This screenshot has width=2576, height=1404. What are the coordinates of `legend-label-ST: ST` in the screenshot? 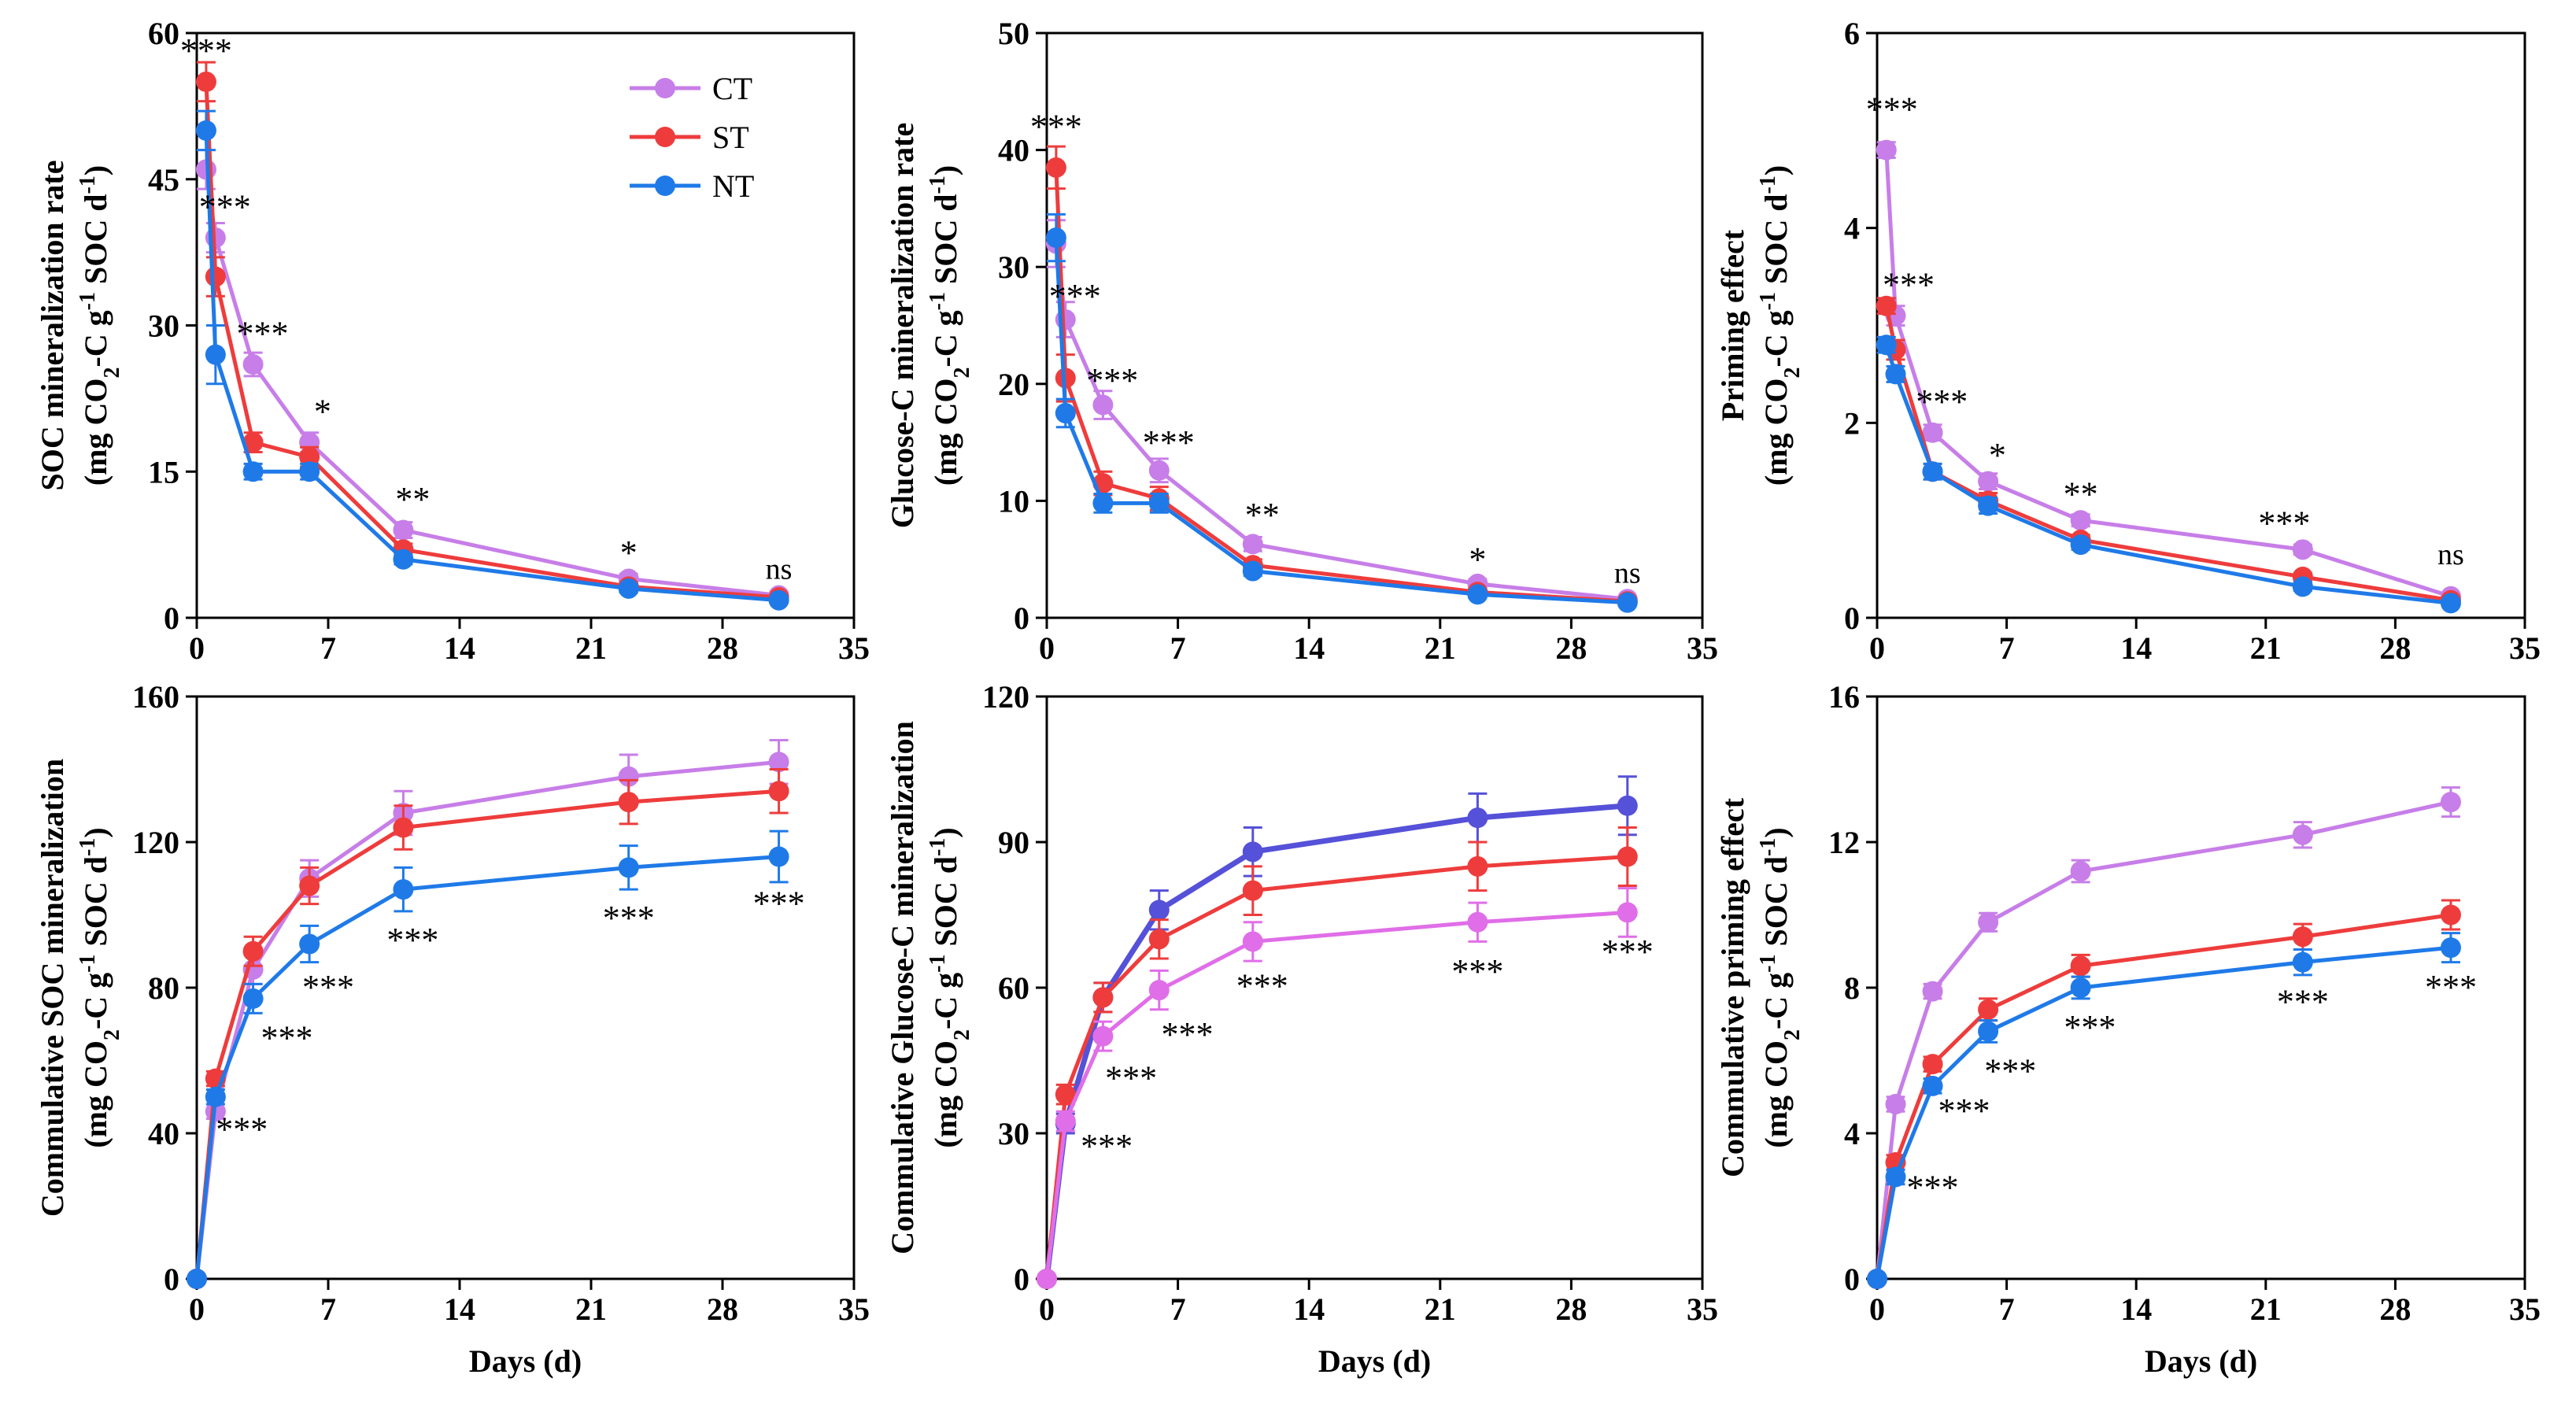 It's located at (730, 137).